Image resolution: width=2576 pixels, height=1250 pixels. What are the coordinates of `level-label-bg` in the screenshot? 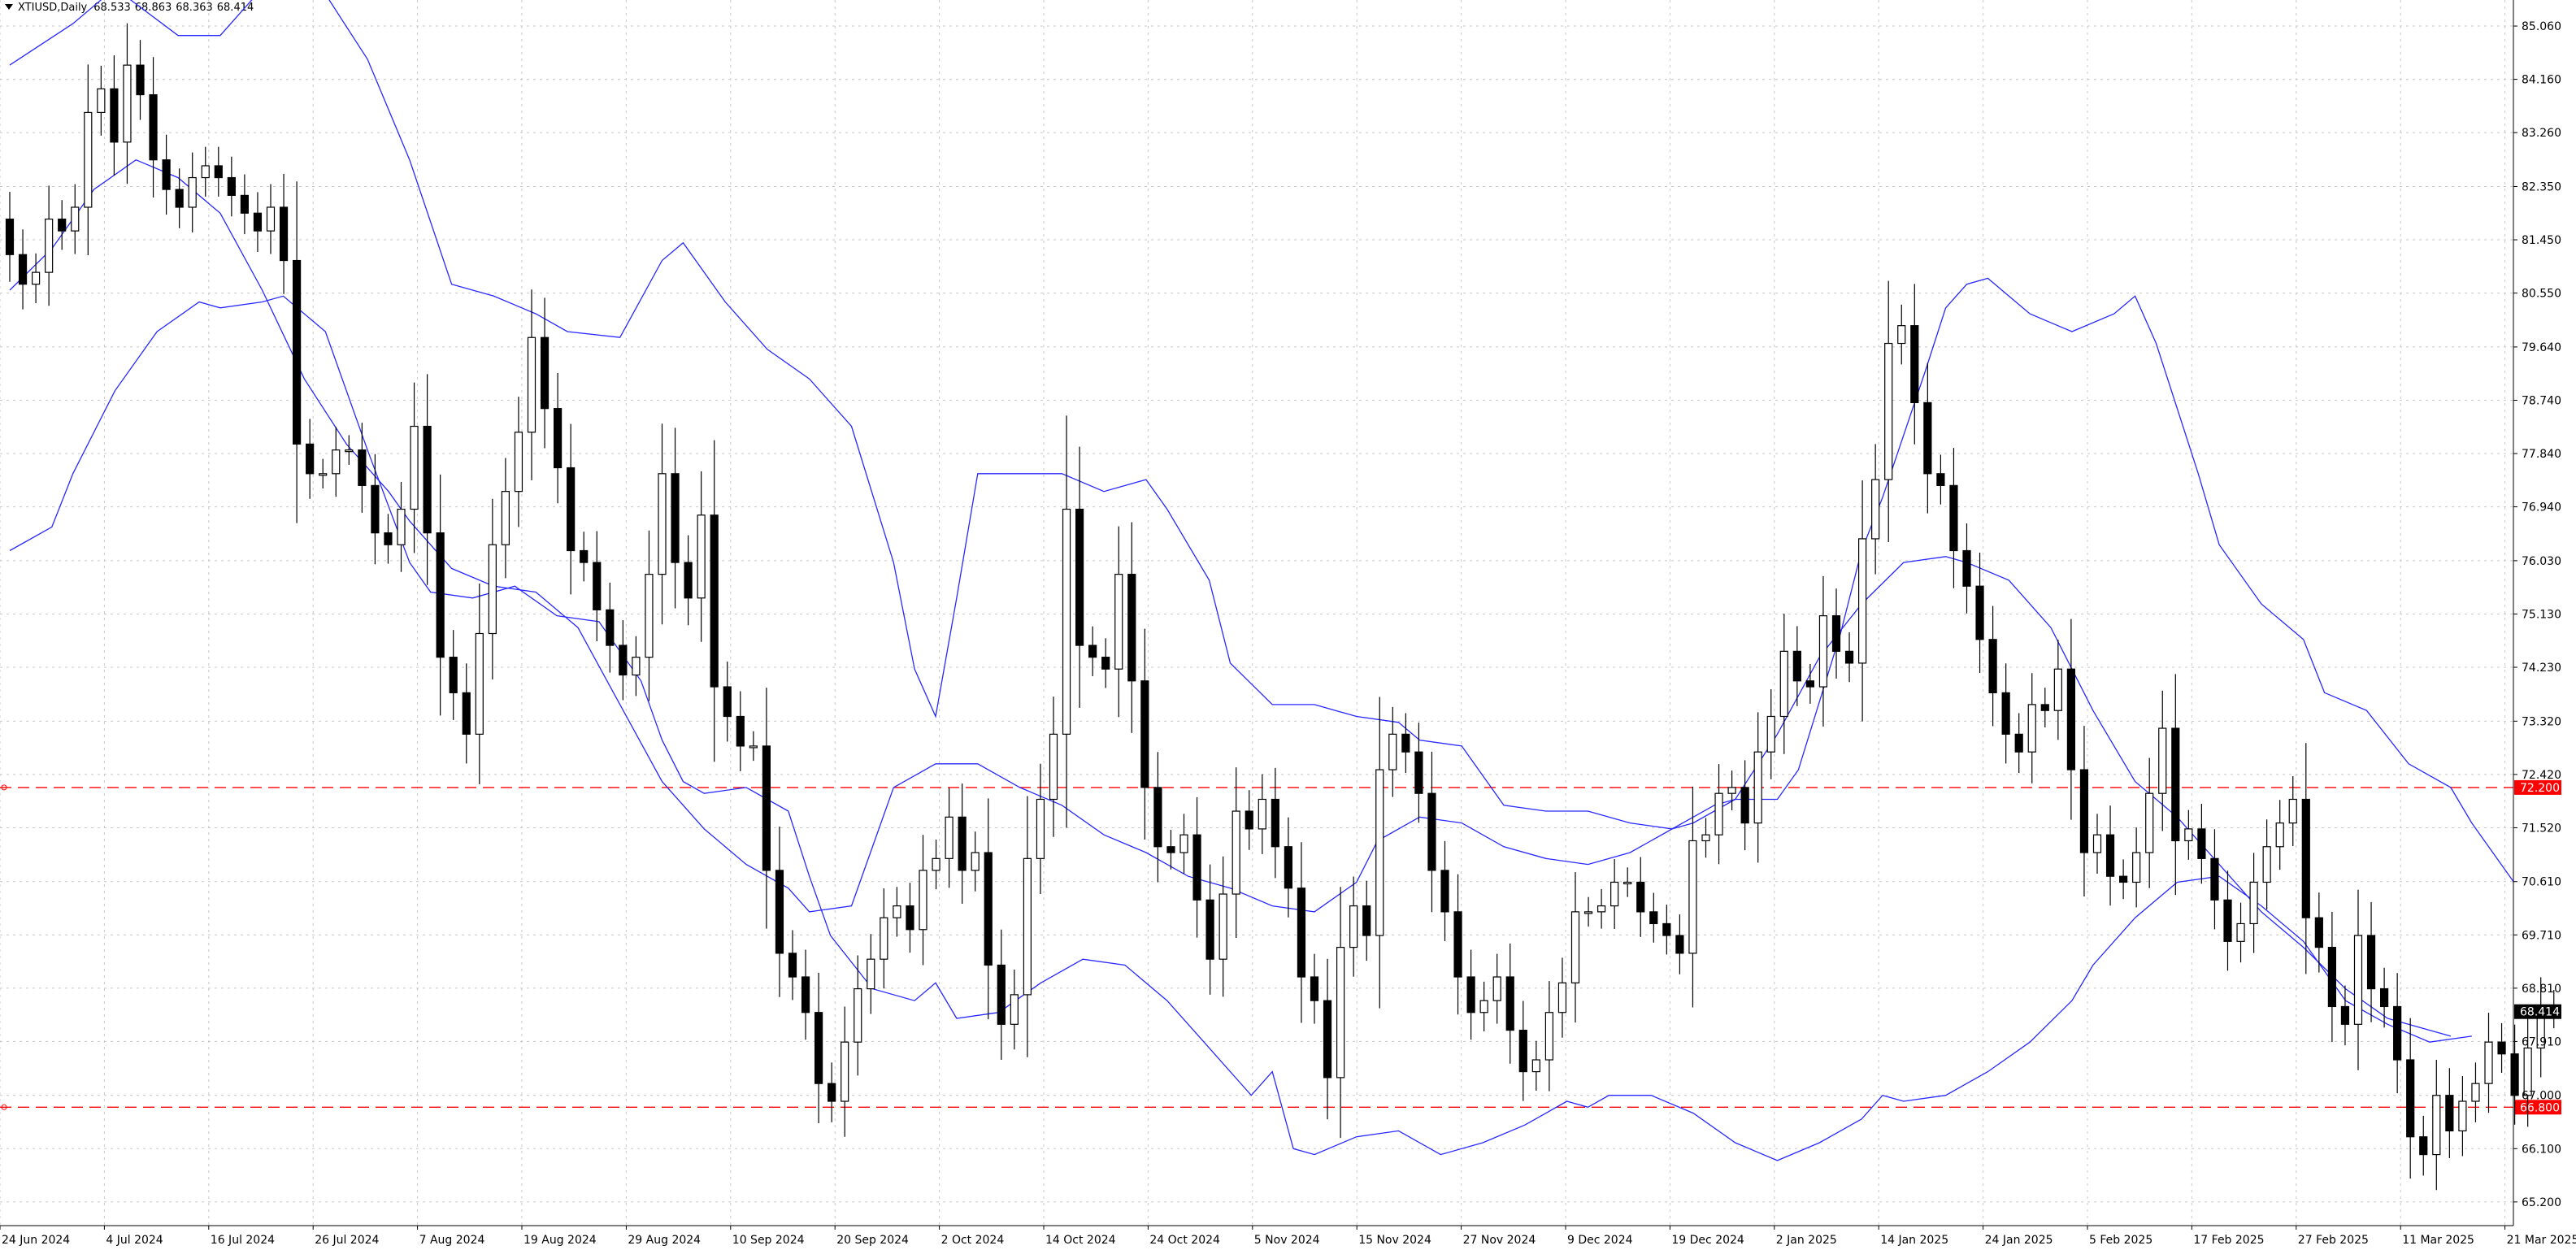 It's located at (2537, 1107).